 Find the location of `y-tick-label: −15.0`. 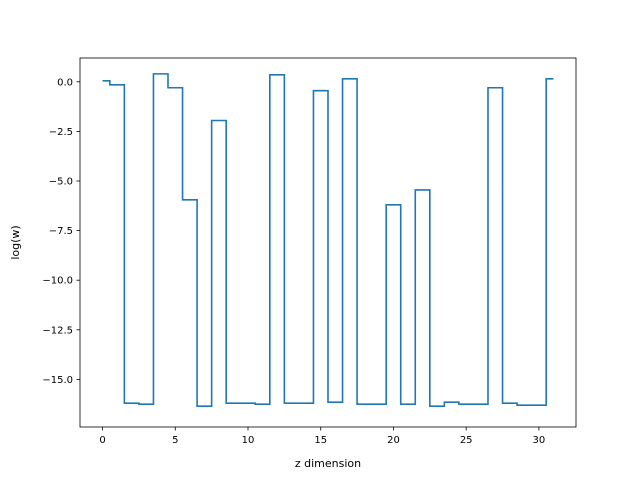

y-tick-label: −15.0 is located at coordinates (57, 380).